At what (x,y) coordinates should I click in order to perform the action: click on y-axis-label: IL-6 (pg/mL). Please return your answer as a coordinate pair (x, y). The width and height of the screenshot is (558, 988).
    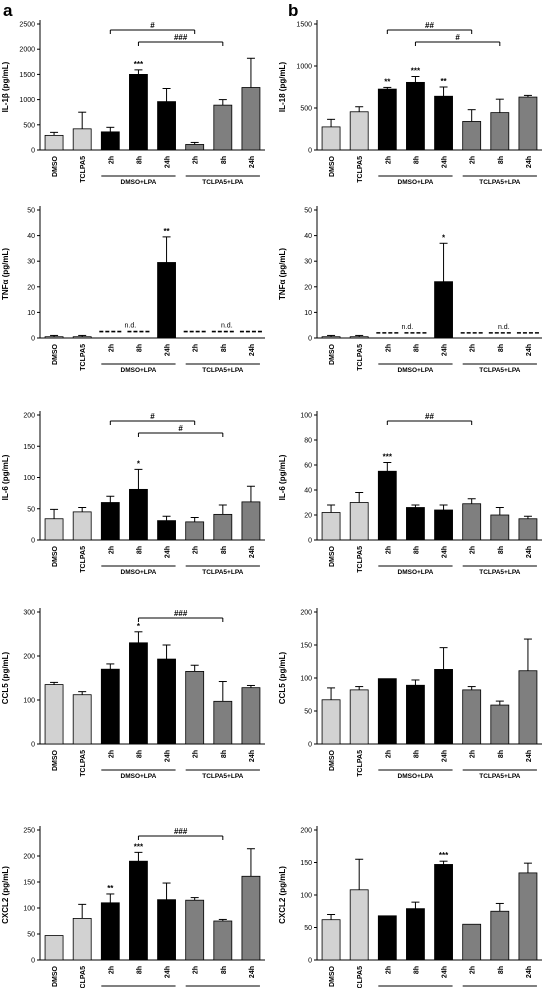
    Looking at the image, I should click on (5, 477).